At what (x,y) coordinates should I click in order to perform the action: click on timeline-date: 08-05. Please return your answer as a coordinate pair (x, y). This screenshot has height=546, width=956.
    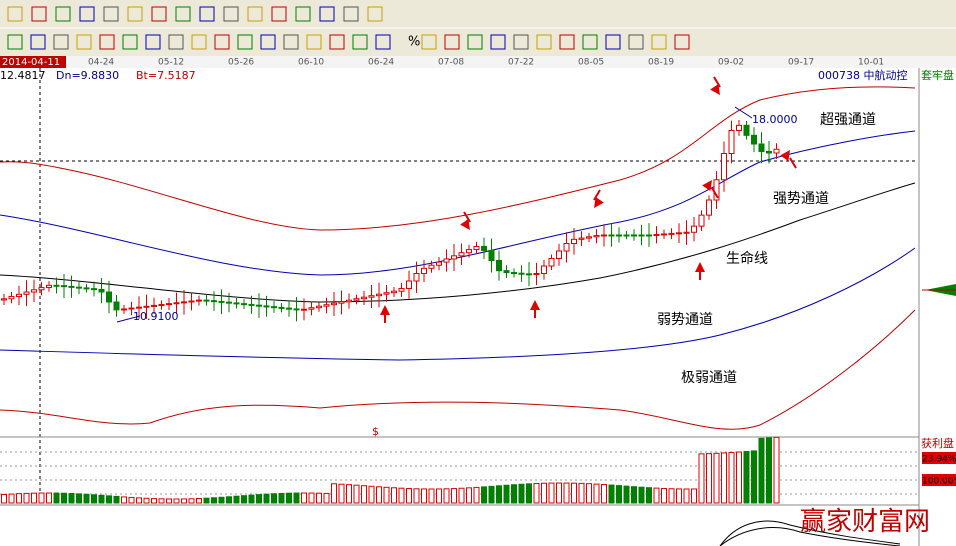
    Looking at the image, I should click on (591, 63).